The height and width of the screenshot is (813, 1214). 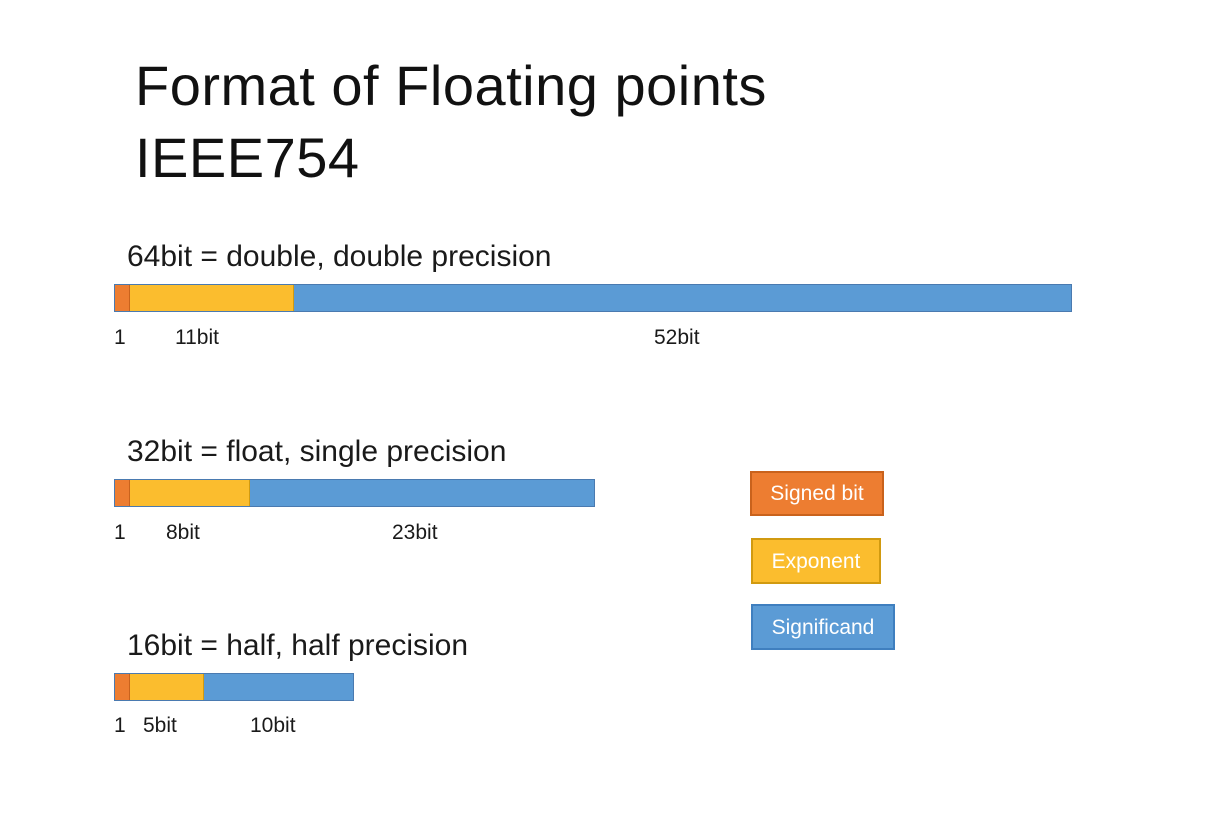 I want to click on page-subtitle: IEEE754, so click(x=247, y=157).